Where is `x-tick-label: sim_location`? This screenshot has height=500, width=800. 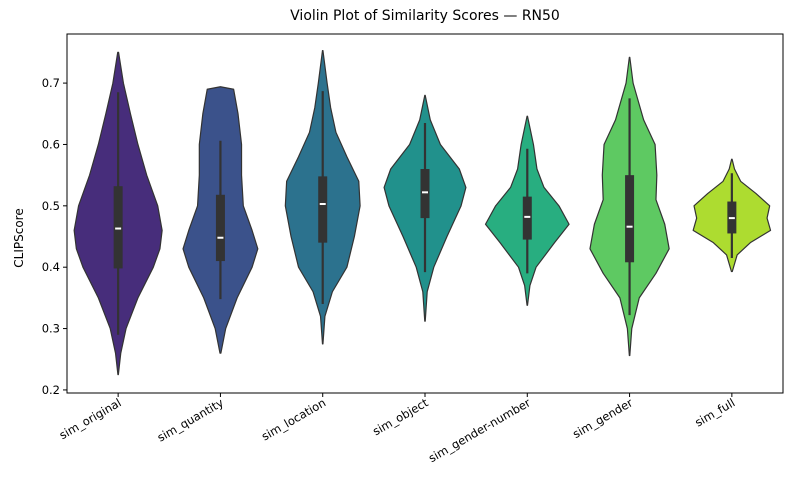
x-tick-label: sim_location is located at coordinates (293, 419).